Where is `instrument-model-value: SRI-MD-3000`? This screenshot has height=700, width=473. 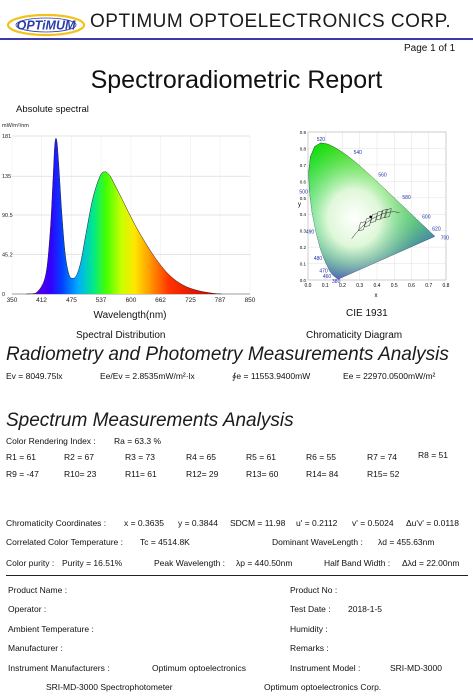 instrument-model-value: SRI-MD-3000 is located at coordinates (416, 668).